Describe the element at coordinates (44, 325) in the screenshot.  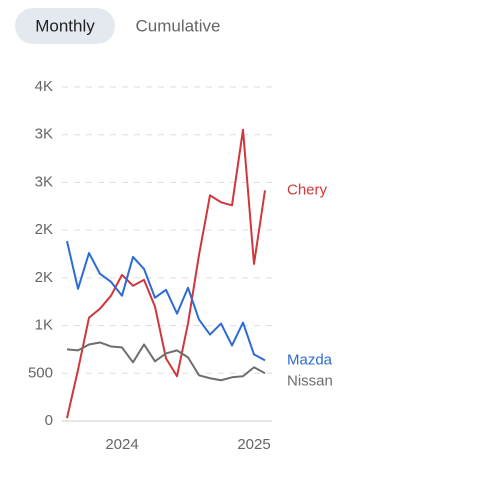
I see `y-tick-label: 1K` at that location.